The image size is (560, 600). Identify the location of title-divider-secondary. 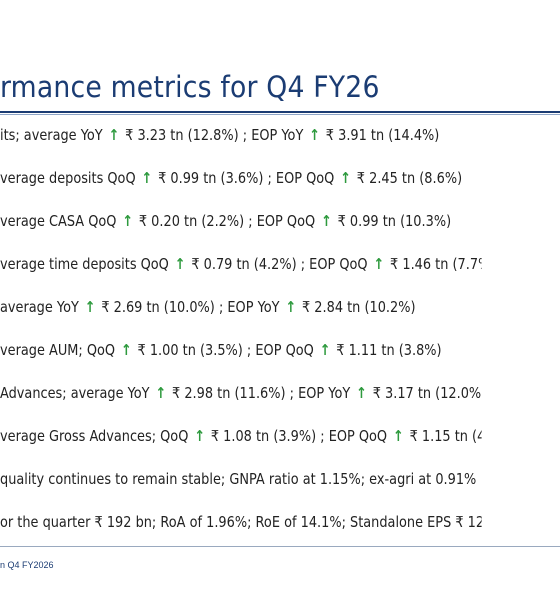
(280, 114).